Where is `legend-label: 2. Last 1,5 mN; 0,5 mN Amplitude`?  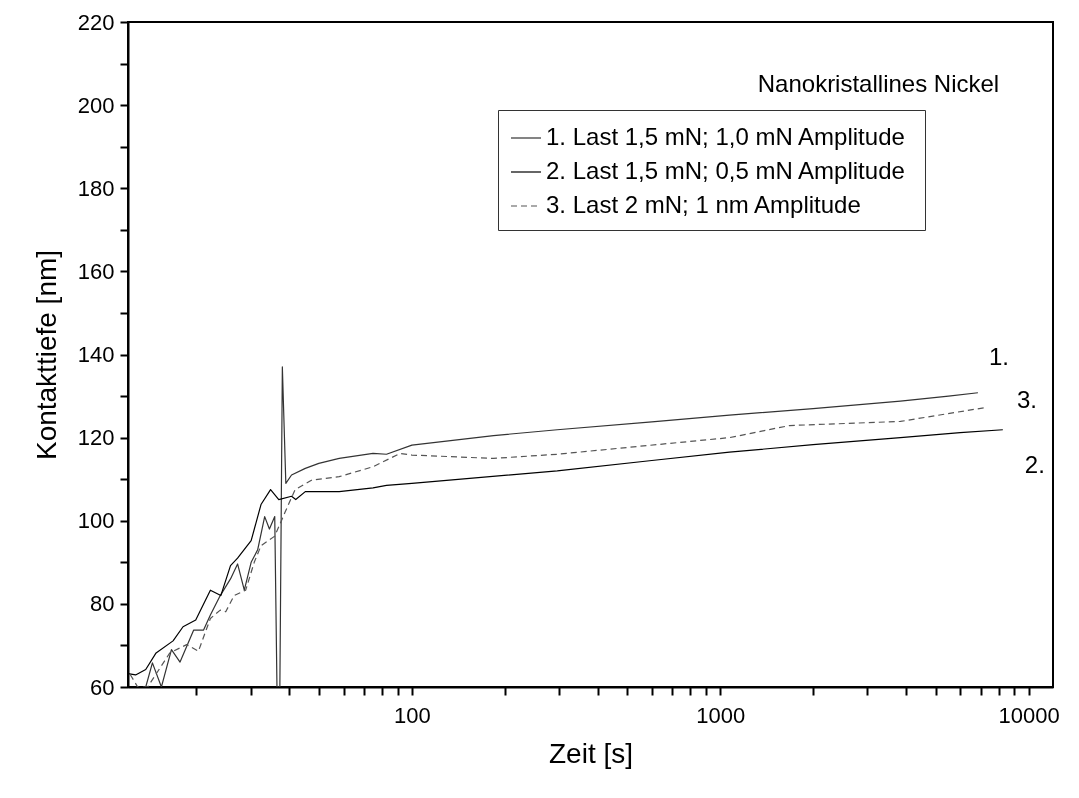 legend-label: 2. Last 1,5 mN; 0,5 mN Amplitude is located at coordinates (725, 170).